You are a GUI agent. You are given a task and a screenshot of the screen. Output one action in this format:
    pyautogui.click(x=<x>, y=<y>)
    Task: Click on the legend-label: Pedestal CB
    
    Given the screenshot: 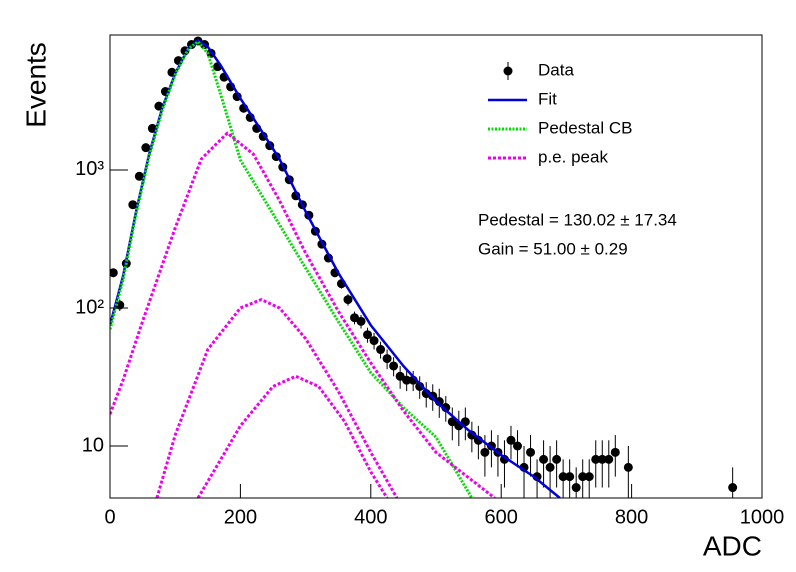 What is the action you would take?
    pyautogui.click(x=585, y=127)
    